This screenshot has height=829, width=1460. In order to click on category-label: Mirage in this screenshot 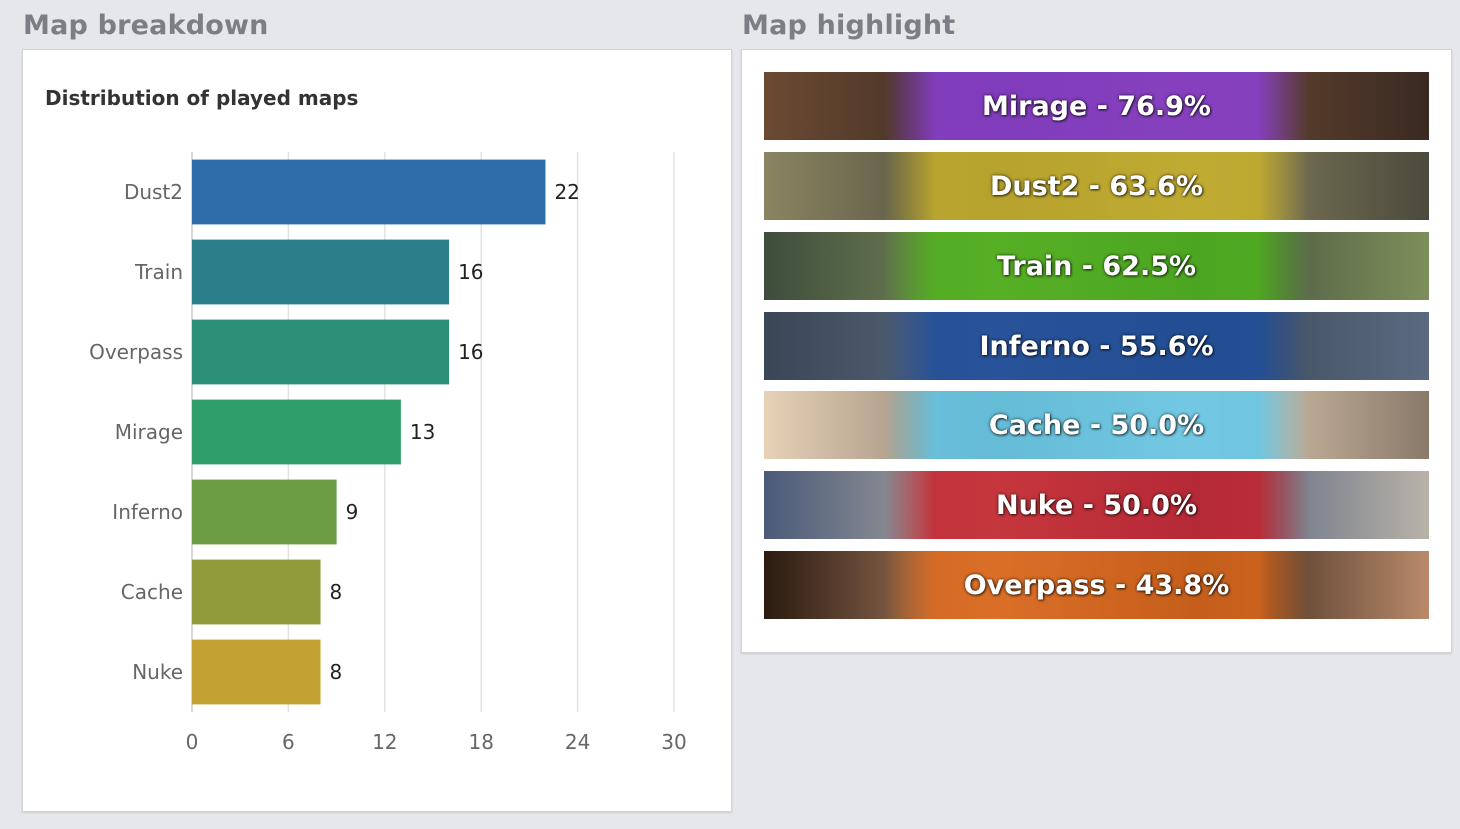, I will do `click(149, 432)`.